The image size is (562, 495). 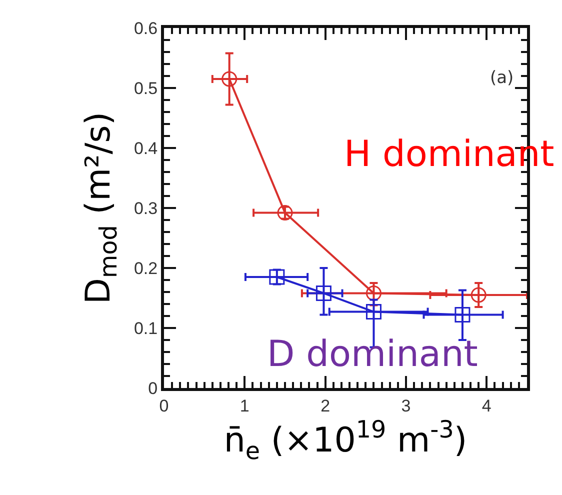 I want to click on x-axis-title: n̄$_{e}$ (×10$^{19}$ m$^{-3}$), so click(x=346, y=440).